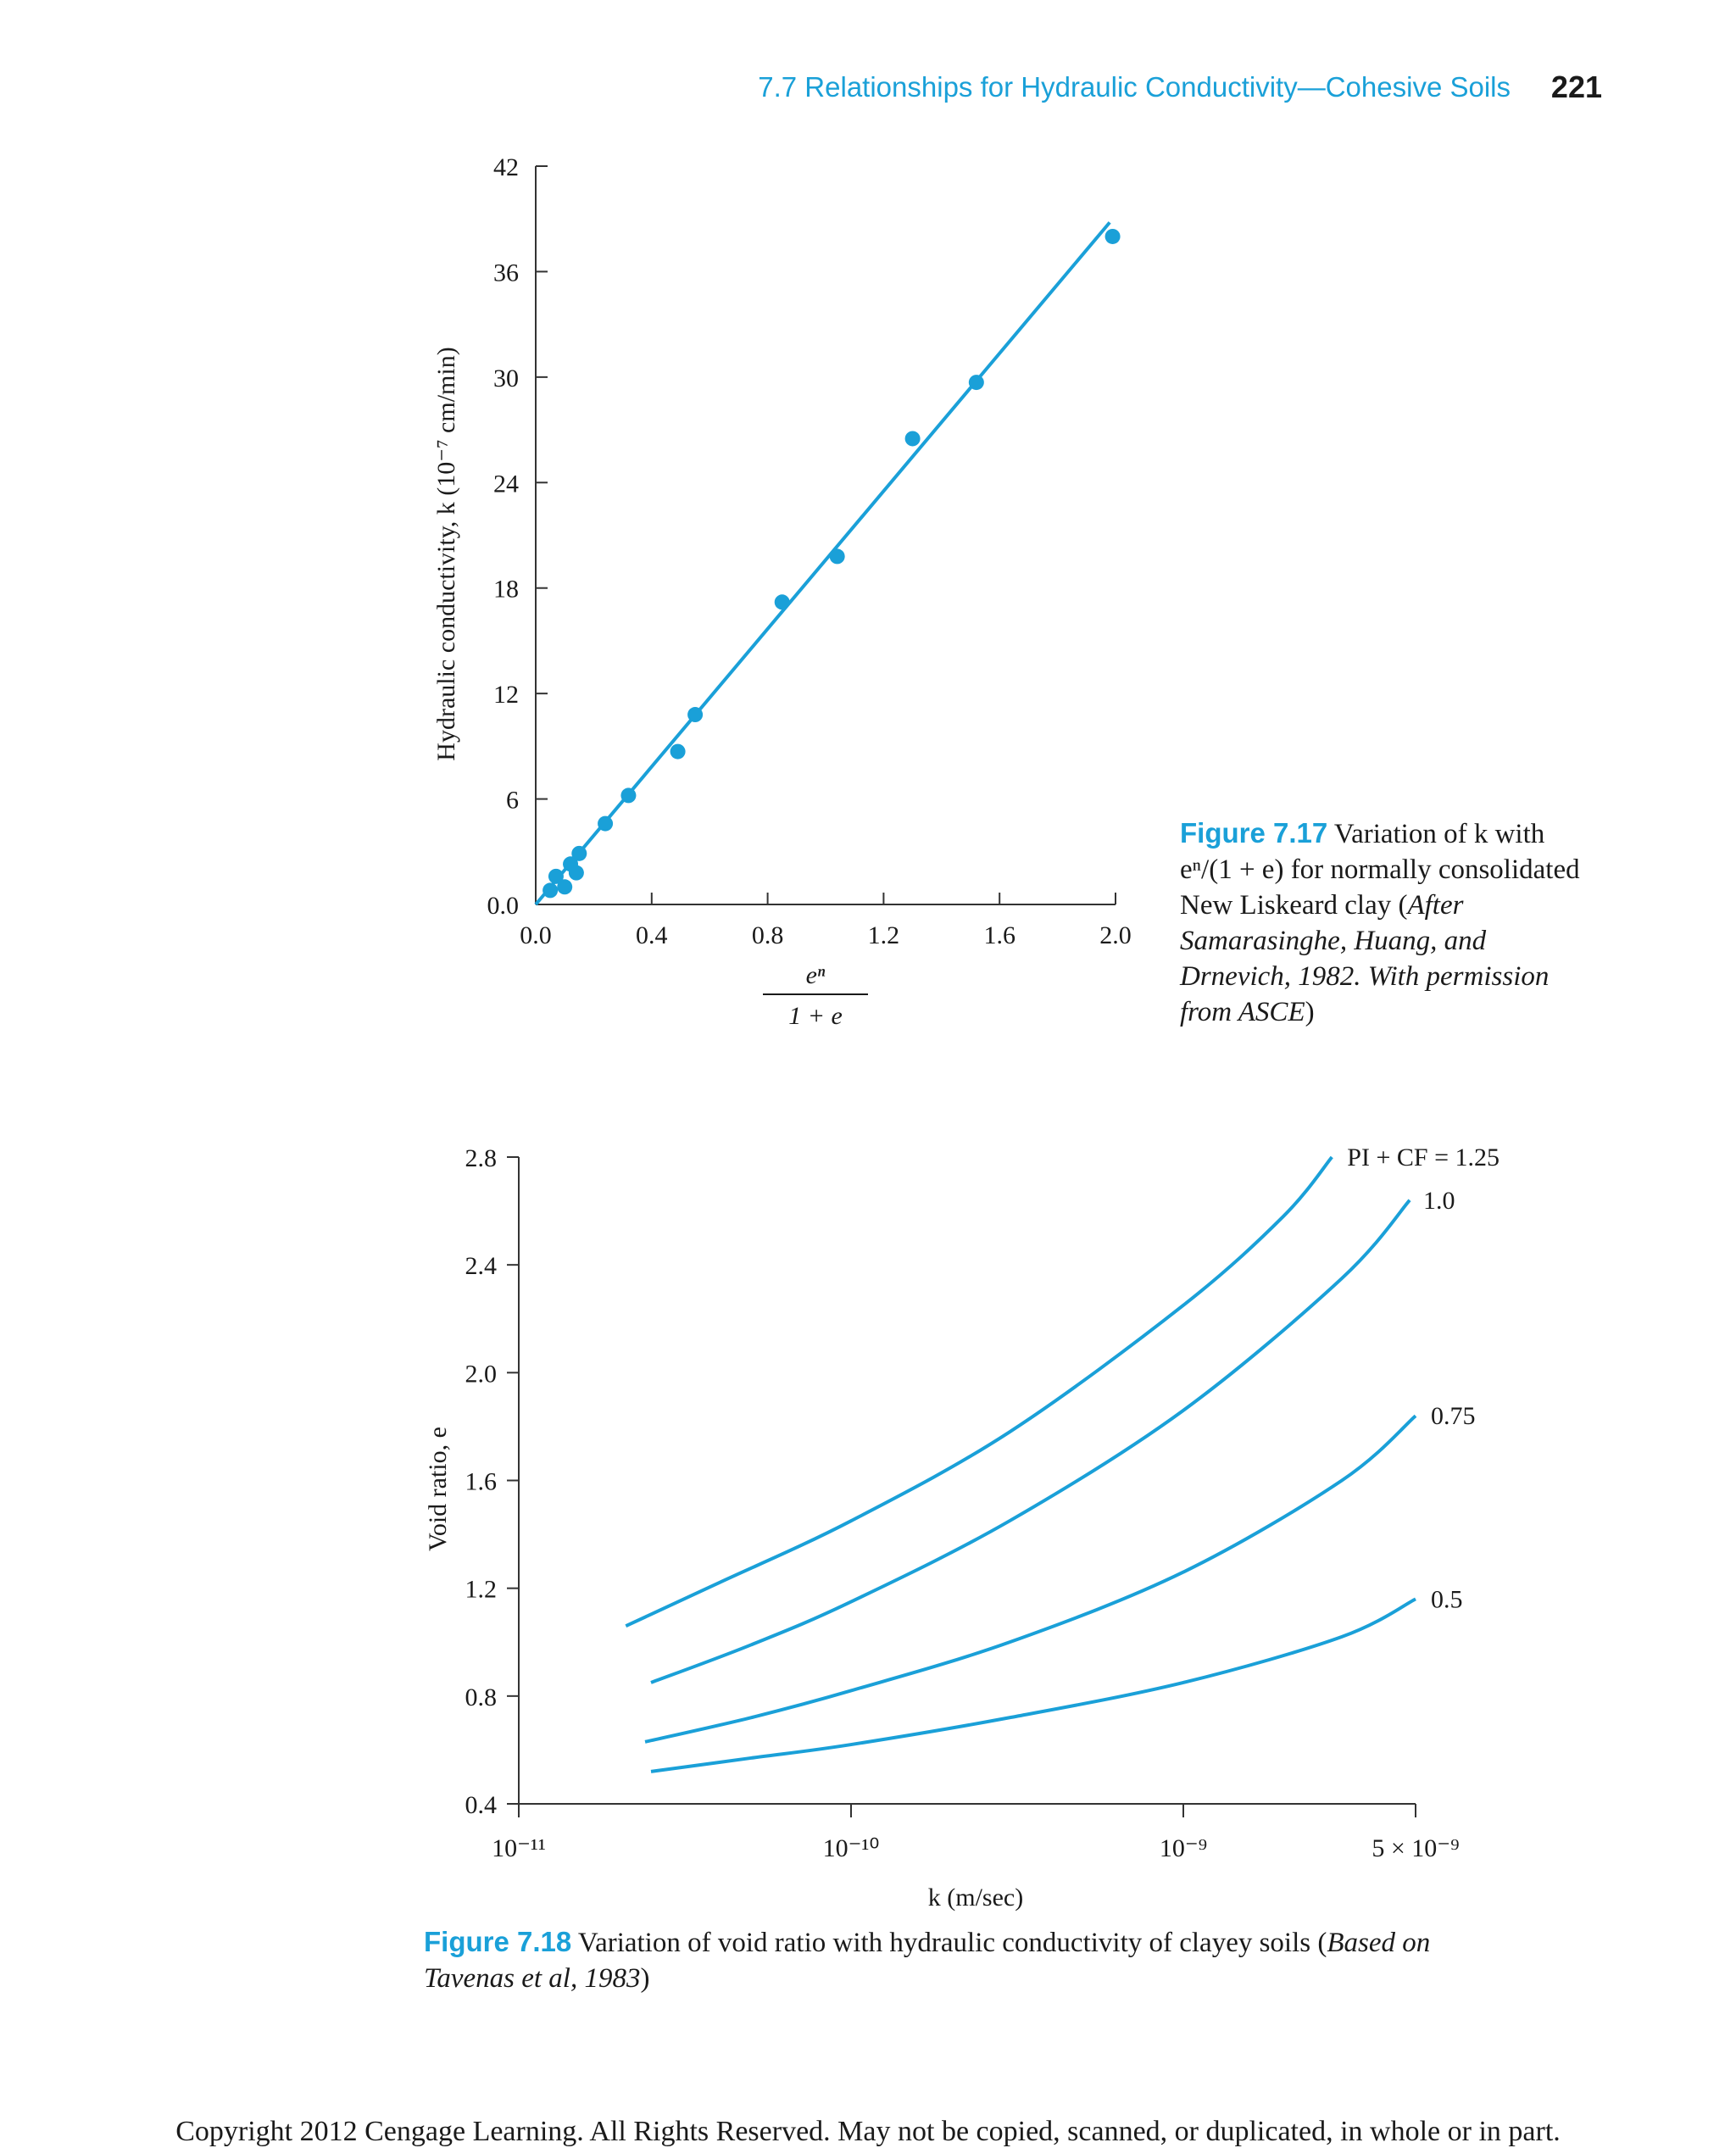  Describe the element at coordinates (1254, 833) in the screenshot. I see `figure-7-17-label: Figure 7.17` at that location.